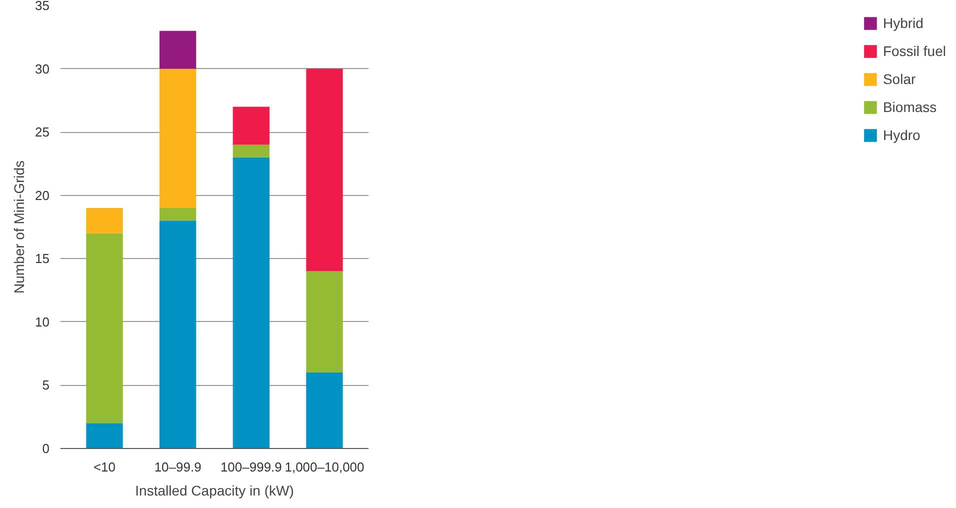  Describe the element at coordinates (214, 490) in the screenshot. I see `x-axis-title: Installed Capacity in (kW)` at that location.